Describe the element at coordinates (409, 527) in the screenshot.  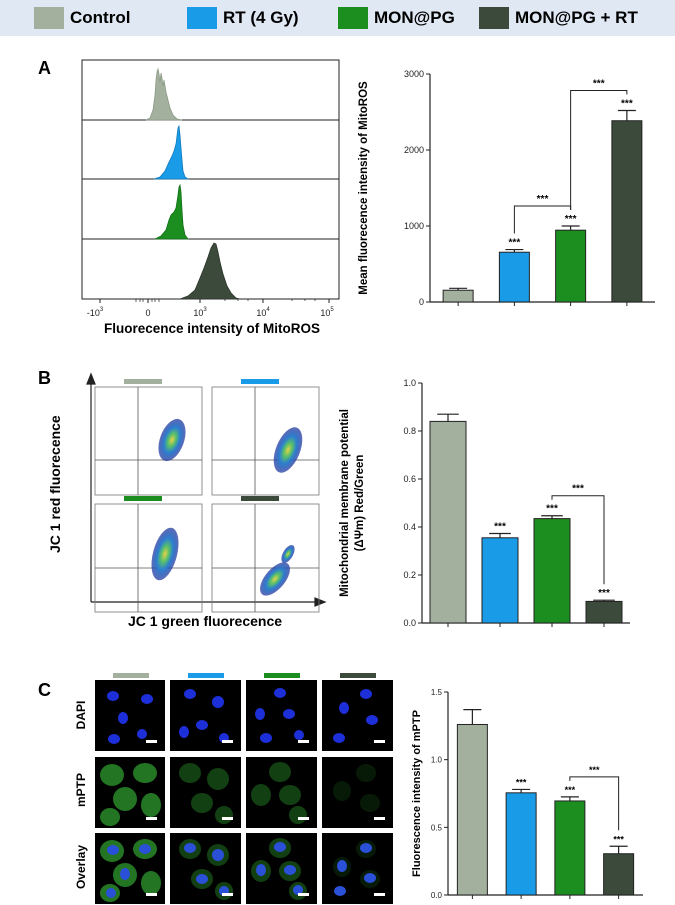
I see `y-tick-label: 0.4` at that location.